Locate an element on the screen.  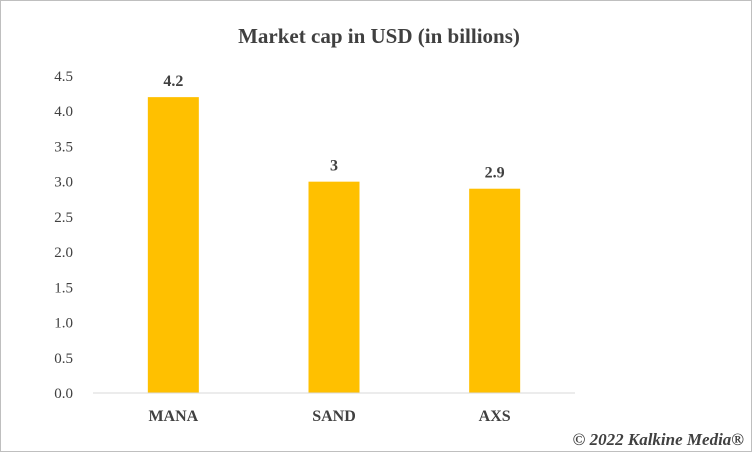
y-tick-label: 2.5 is located at coordinates (63, 218).